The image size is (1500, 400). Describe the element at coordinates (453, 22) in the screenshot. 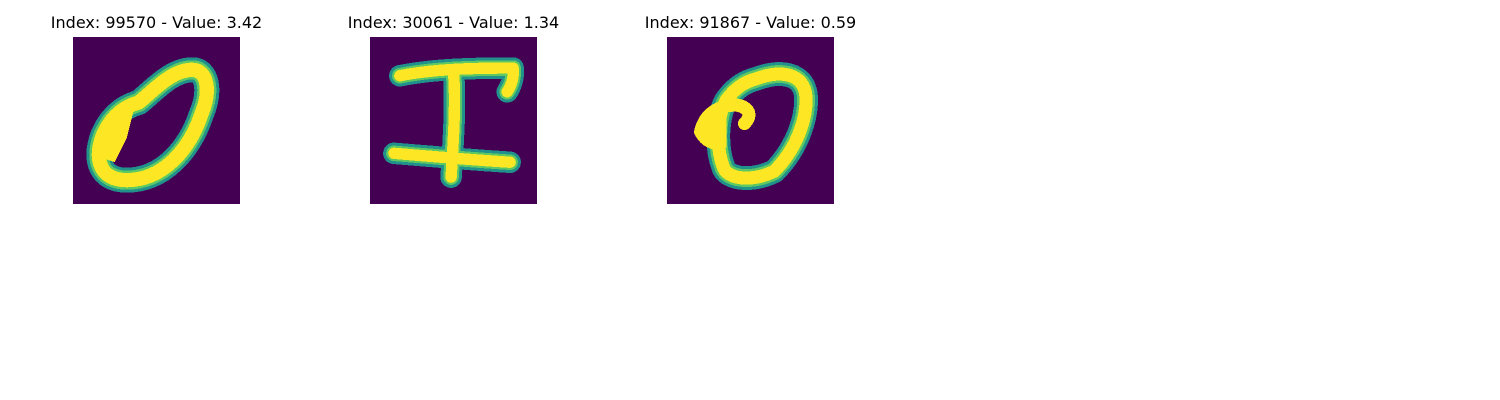

I see `panel-title: Index: 30061 - Value: 1.34` at that location.